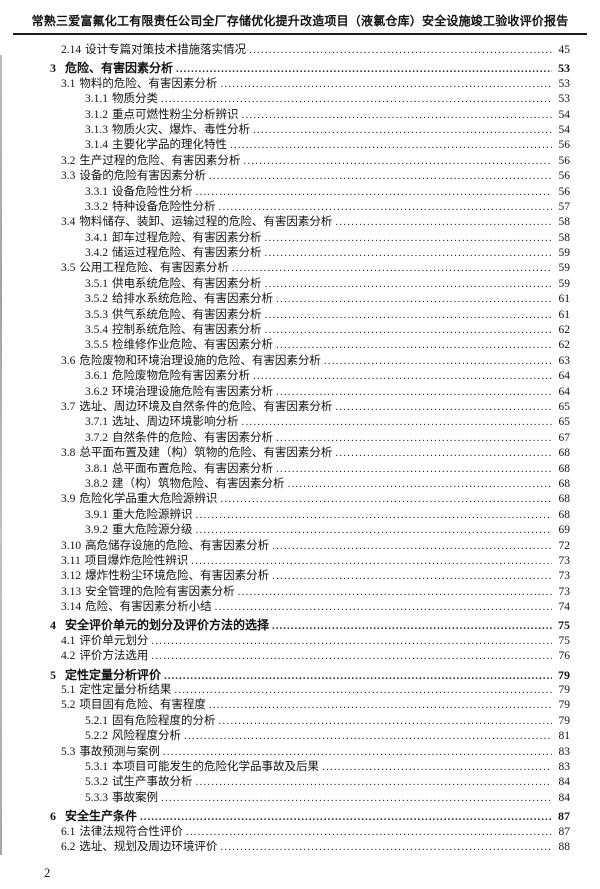 This screenshot has width=600, height=889. I want to click on toc-entry-title: 重大危险源辨识, so click(152, 514).